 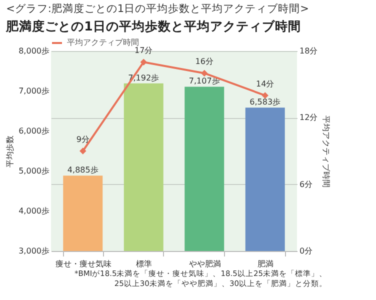 I want to click on chart-subtitle: 肥満度ごとの1日の平均歩数と平均アクティブ時間, so click(x=153, y=26).